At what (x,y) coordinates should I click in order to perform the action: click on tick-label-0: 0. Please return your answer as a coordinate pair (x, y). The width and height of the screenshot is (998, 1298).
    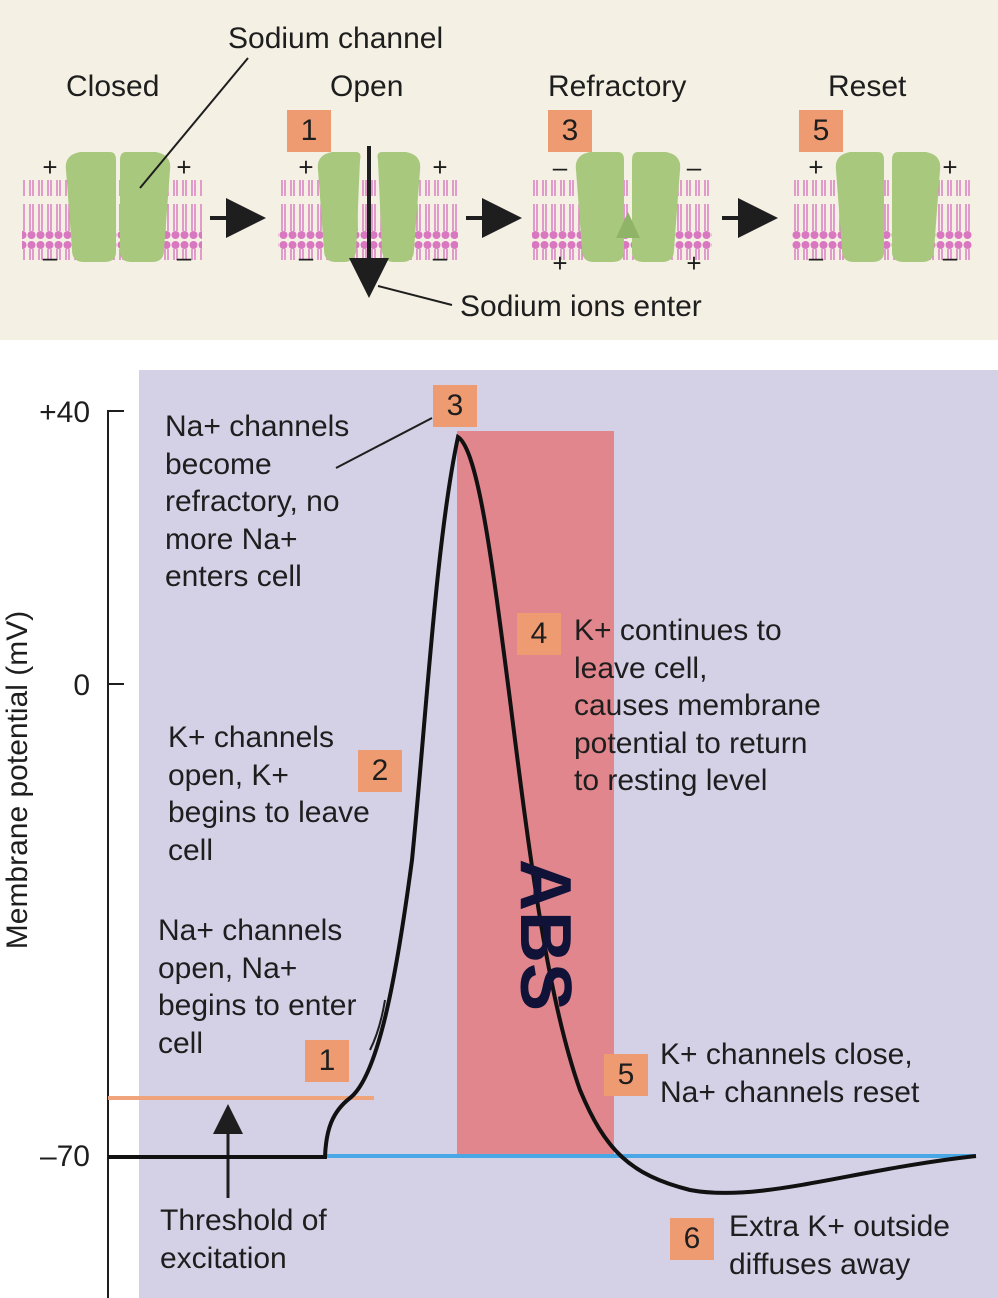
    Looking at the image, I should click on (81, 685).